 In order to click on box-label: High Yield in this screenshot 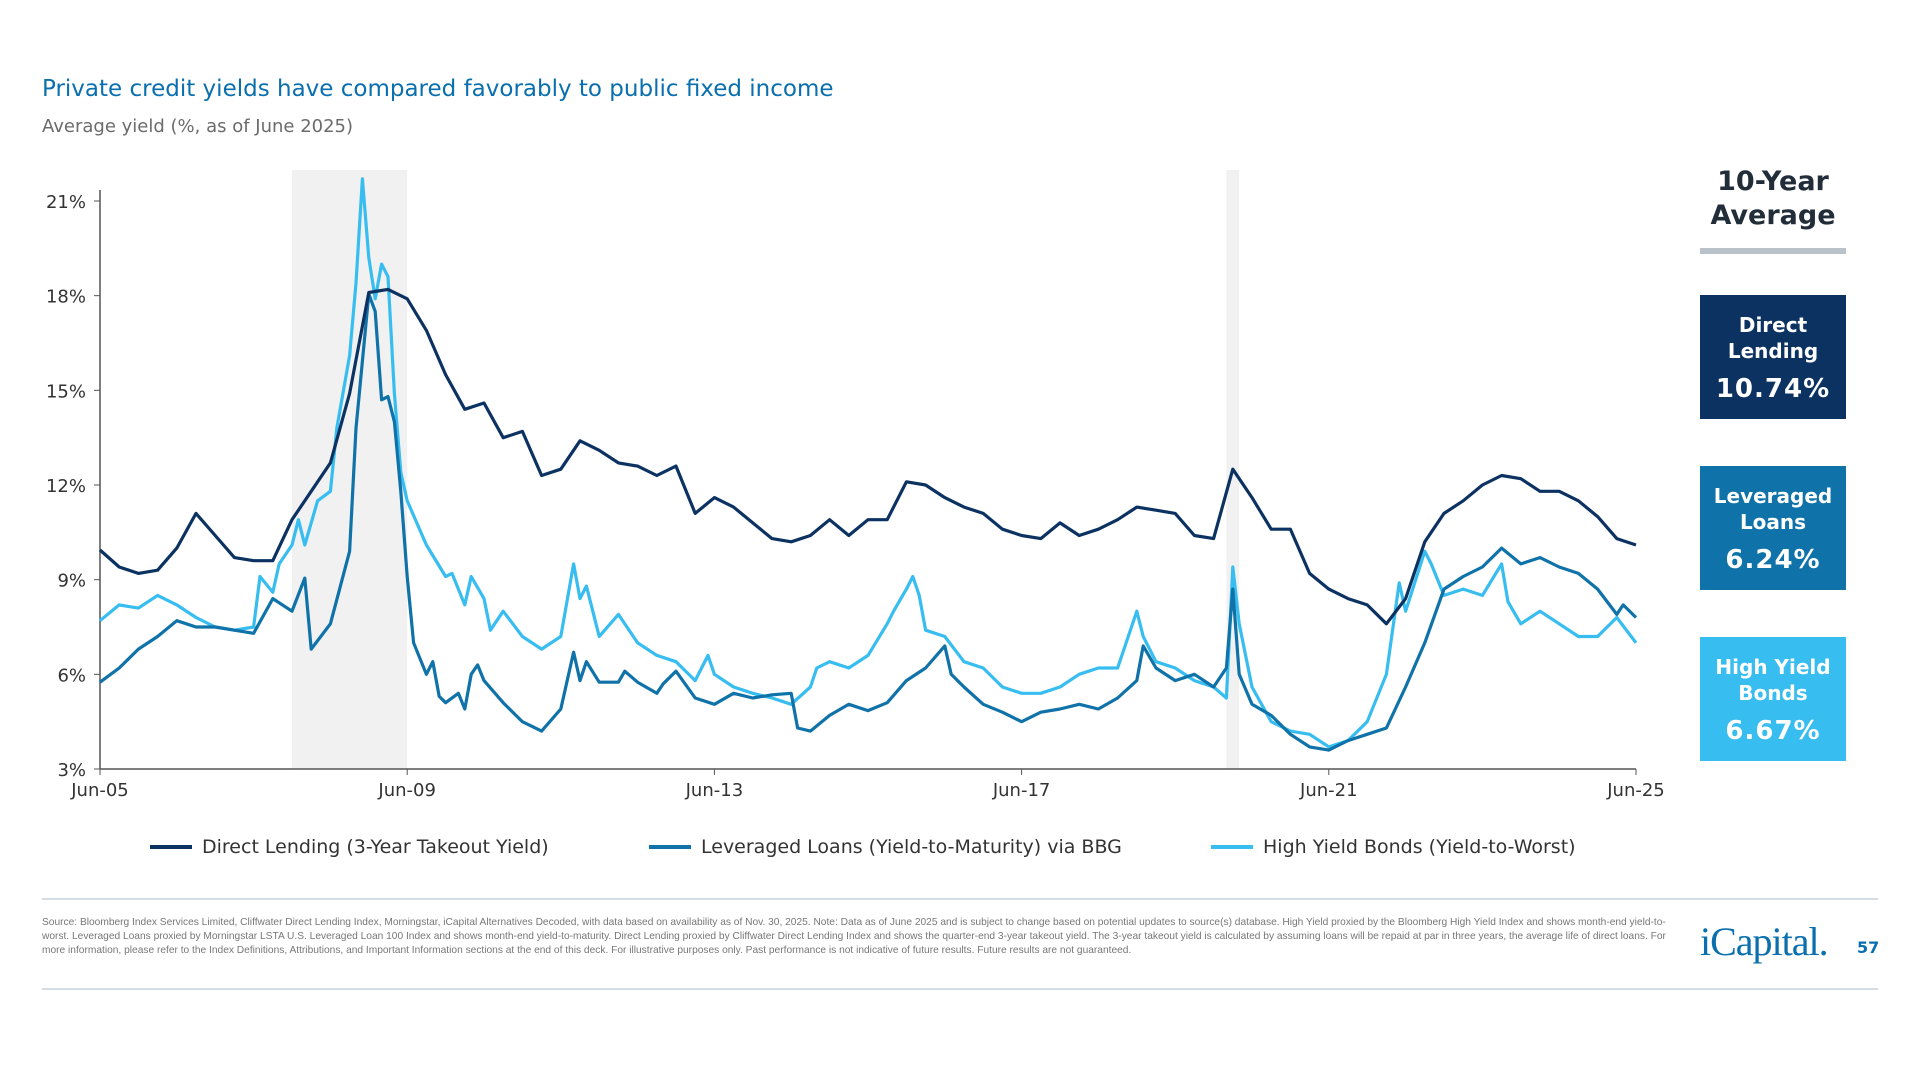, I will do `click(1773, 667)`.